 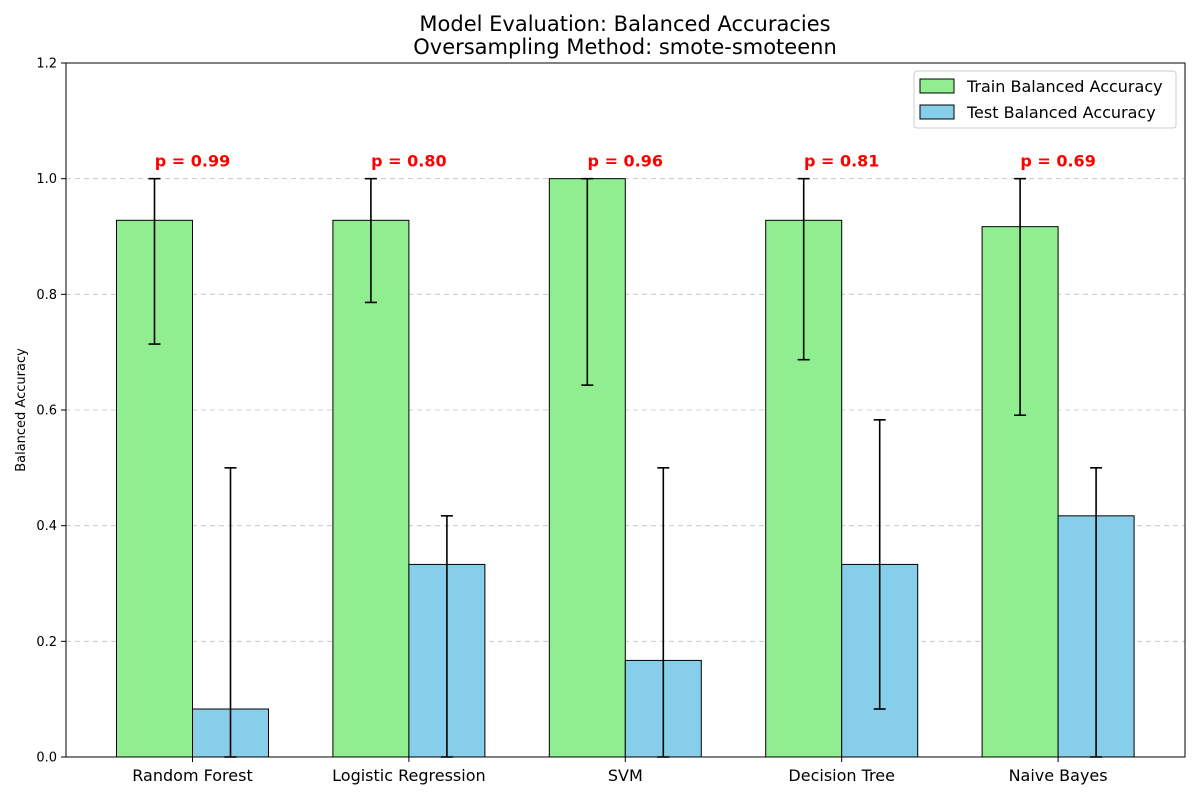 I want to click on y-tick-label: 0.4, so click(x=46, y=526).